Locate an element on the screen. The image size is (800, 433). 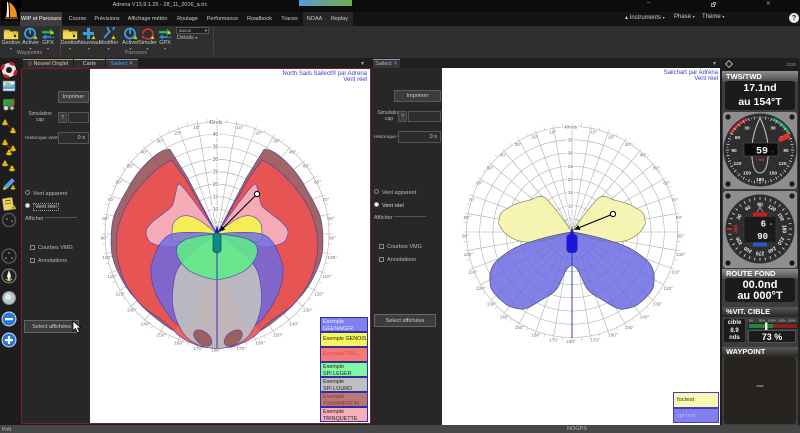
svg-text: 45nds is located at coordinates (216, 123).